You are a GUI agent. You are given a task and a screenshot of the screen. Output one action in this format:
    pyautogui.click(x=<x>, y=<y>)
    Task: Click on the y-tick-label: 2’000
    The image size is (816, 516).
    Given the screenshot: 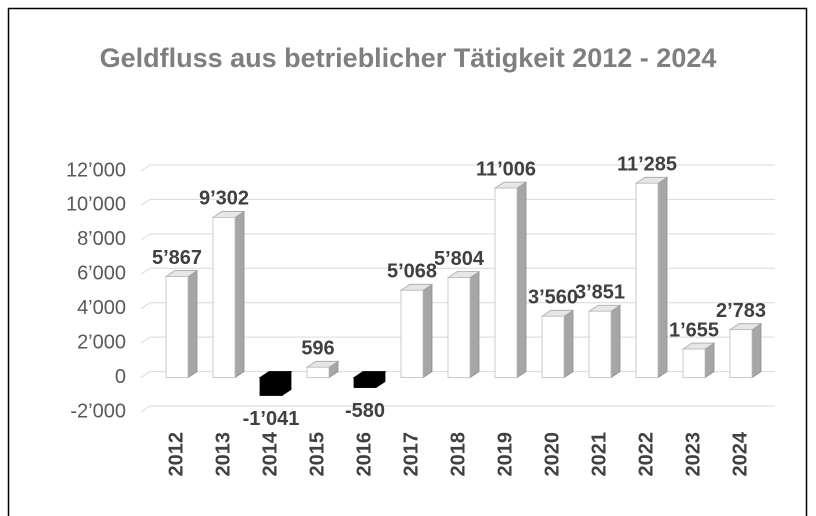 What is the action you would take?
    pyautogui.click(x=101, y=342)
    